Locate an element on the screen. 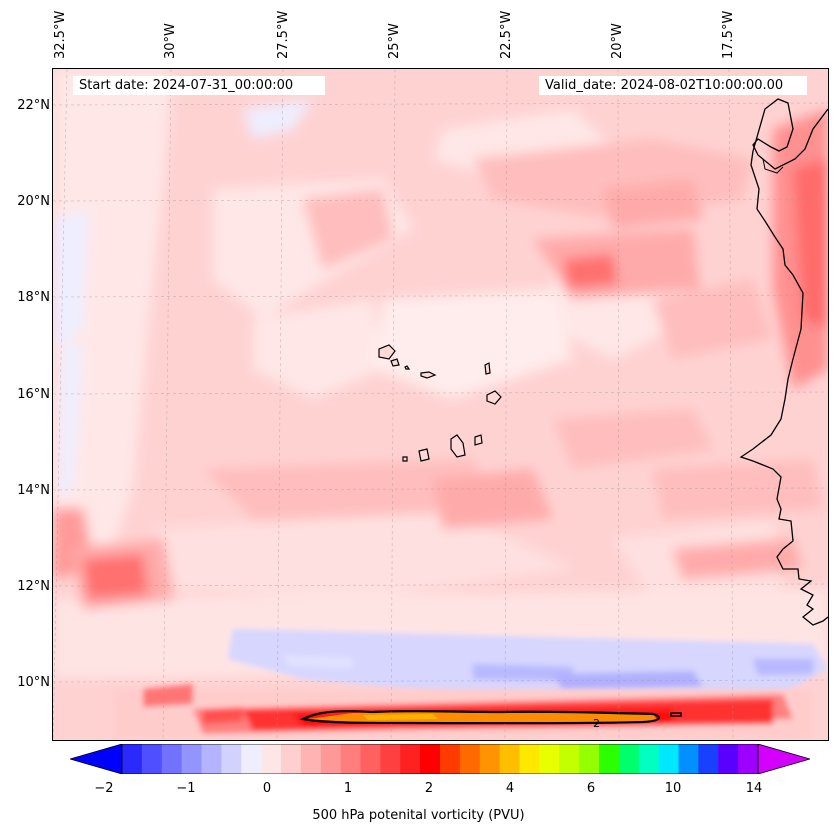  cape-verde-islands is located at coordinates (440, 403).